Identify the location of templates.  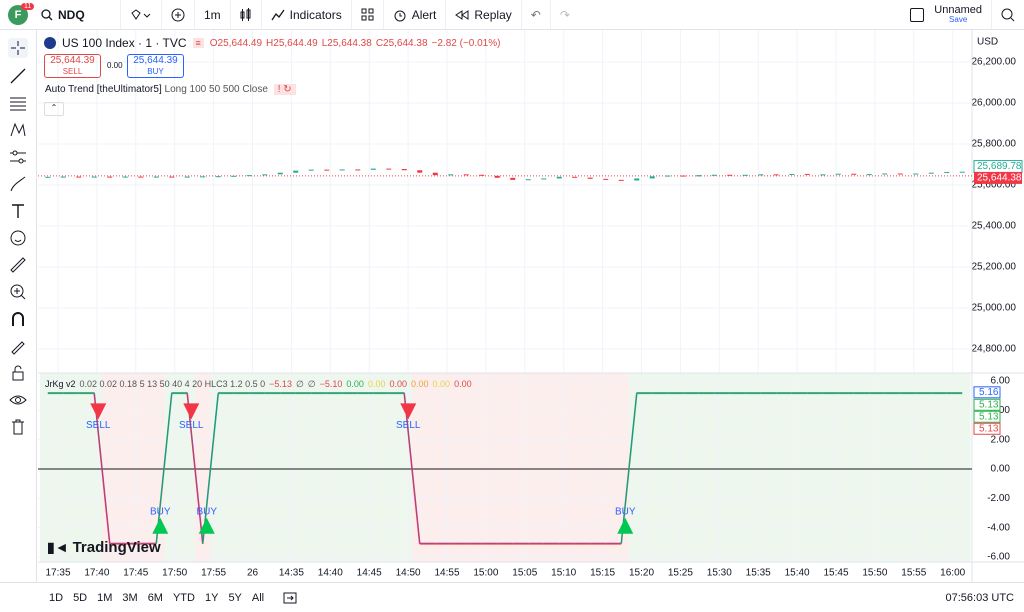
(368, 14).